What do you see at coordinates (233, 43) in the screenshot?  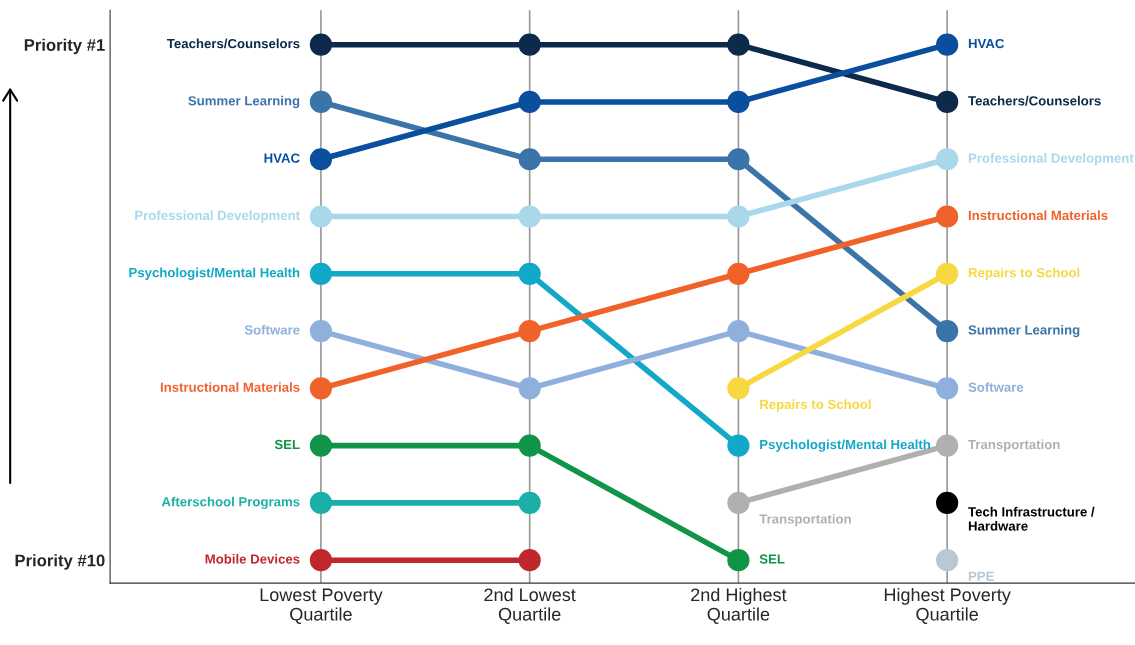 I see `text: Teachers/Counselors` at bounding box center [233, 43].